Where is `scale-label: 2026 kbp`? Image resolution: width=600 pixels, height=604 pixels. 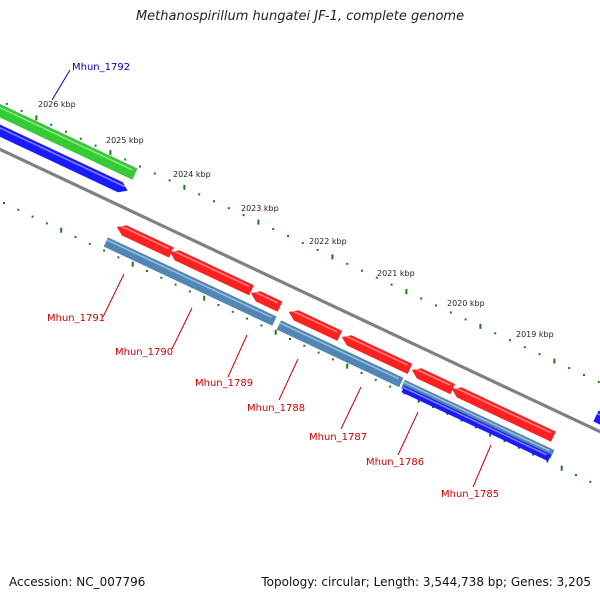 scale-label: 2026 kbp is located at coordinates (57, 104).